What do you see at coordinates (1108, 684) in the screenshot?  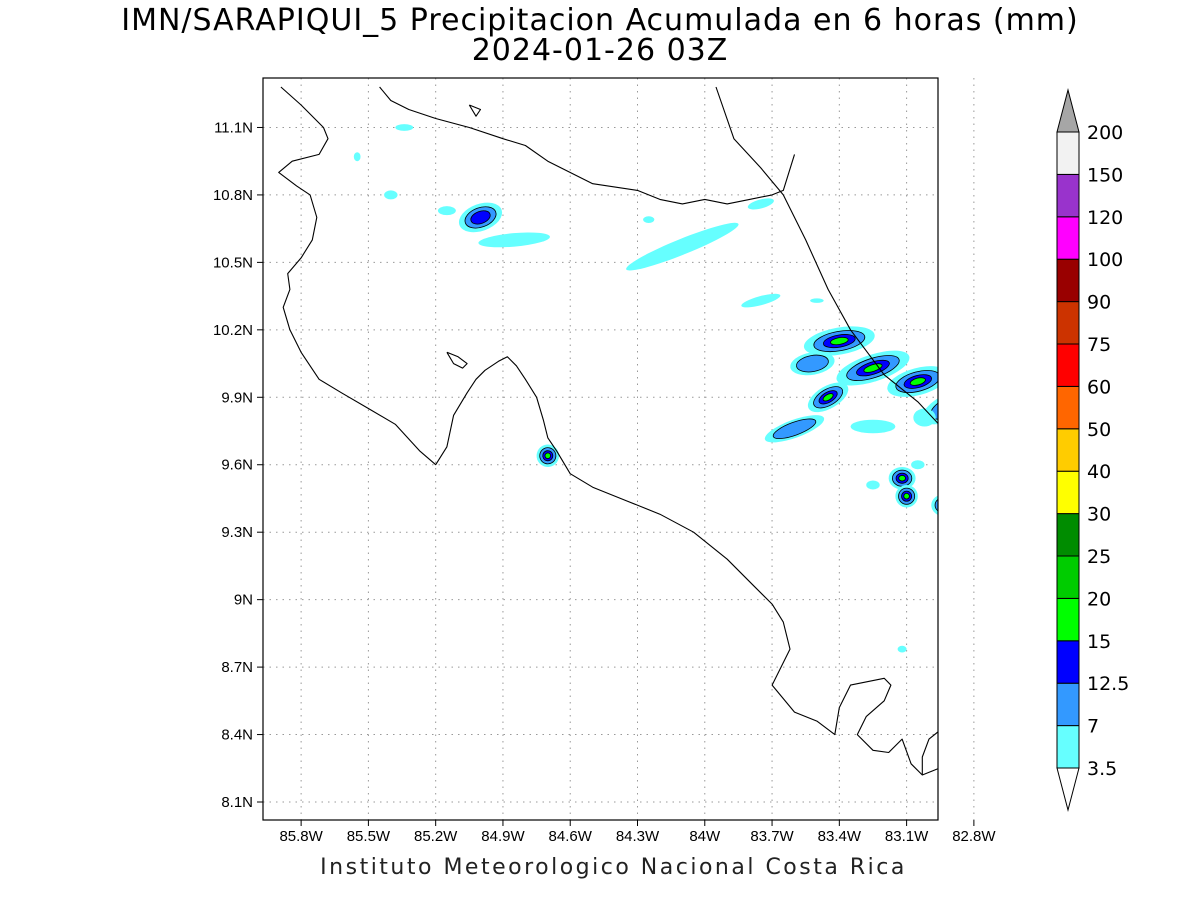 I see `colorbar-label: 12.5` at bounding box center [1108, 684].